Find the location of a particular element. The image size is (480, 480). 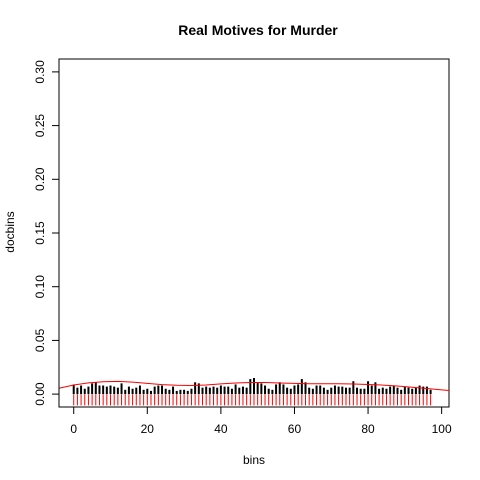

y-axis: 0.00 0.05 0.10 0.15 0.20 0.25 0.30 is located at coordinates (46, 233).